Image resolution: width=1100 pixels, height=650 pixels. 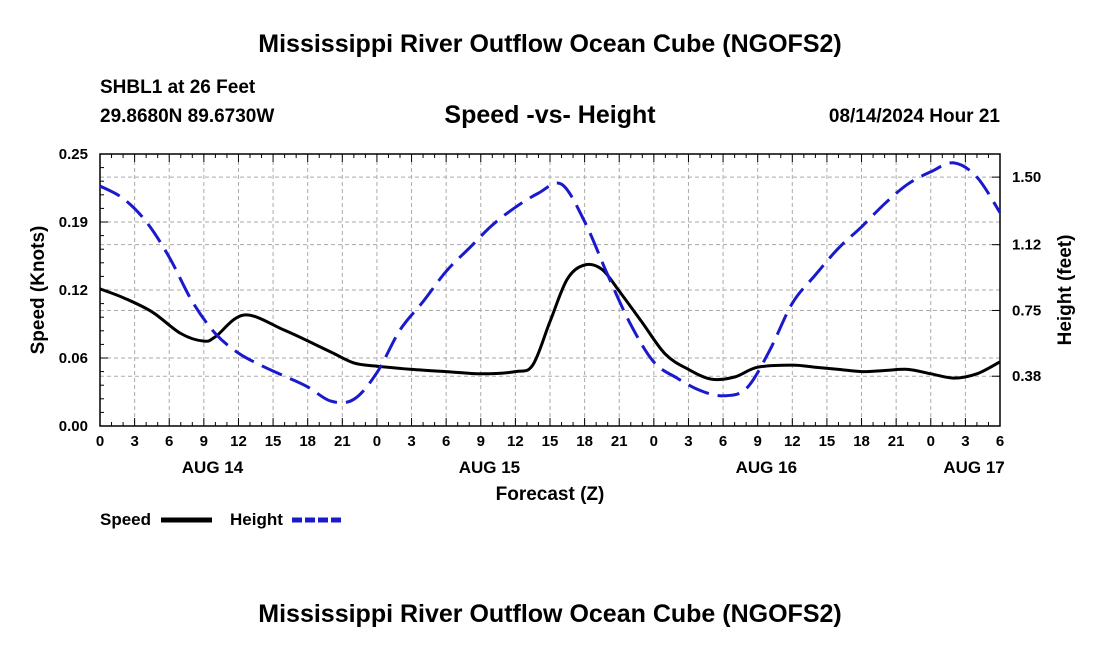 What do you see at coordinates (1026, 177) in the screenshot?
I see `y-right-tick-label: 1.50` at bounding box center [1026, 177].